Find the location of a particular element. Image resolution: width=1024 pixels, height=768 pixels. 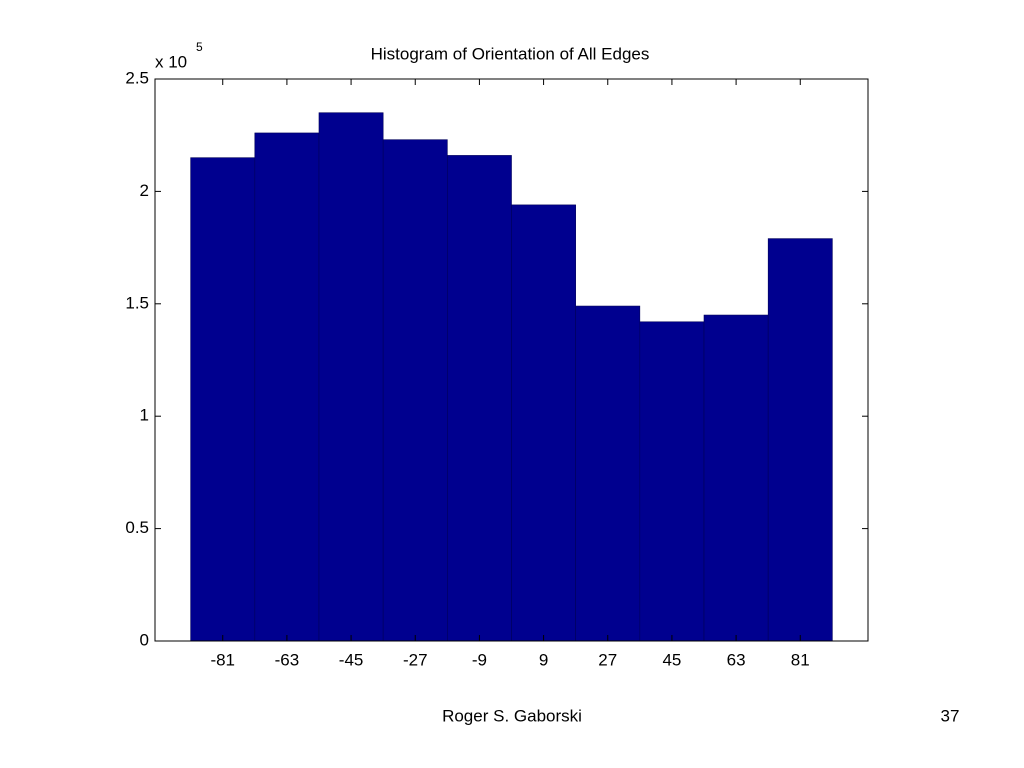

x-tick-label: -63 is located at coordinates (287, 659).